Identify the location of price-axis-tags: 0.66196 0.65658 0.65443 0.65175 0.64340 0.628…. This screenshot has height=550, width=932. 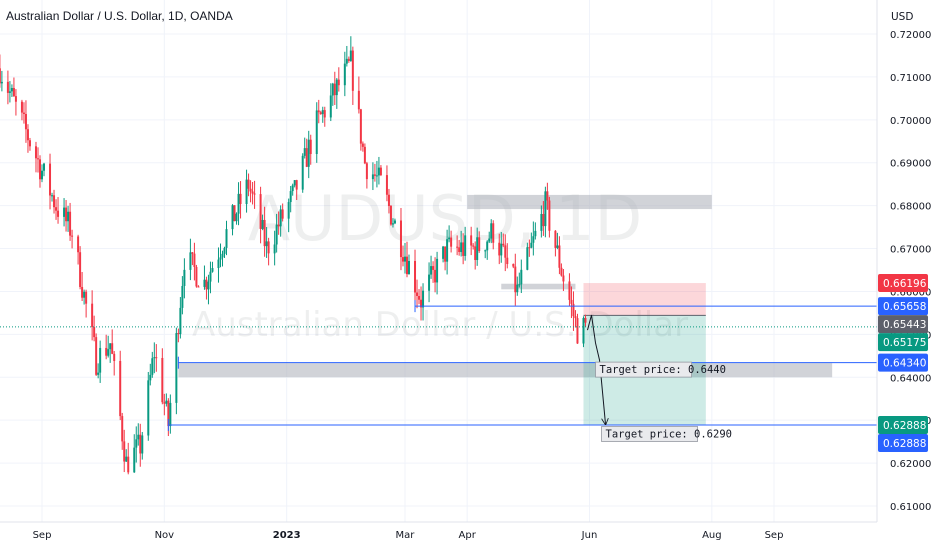
(903, 363).